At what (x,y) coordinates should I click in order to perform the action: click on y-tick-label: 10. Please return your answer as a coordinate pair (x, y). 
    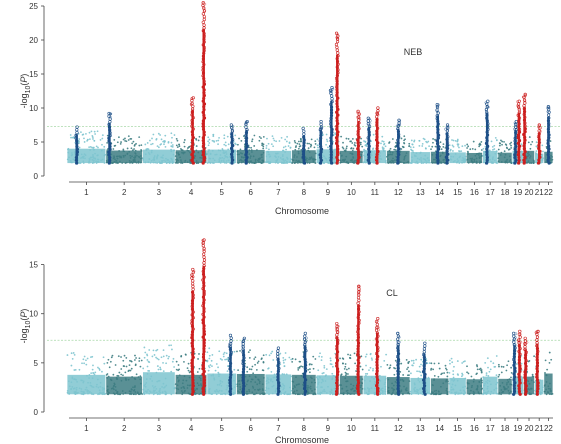
    Looking at the image, I should click on (33, 314).